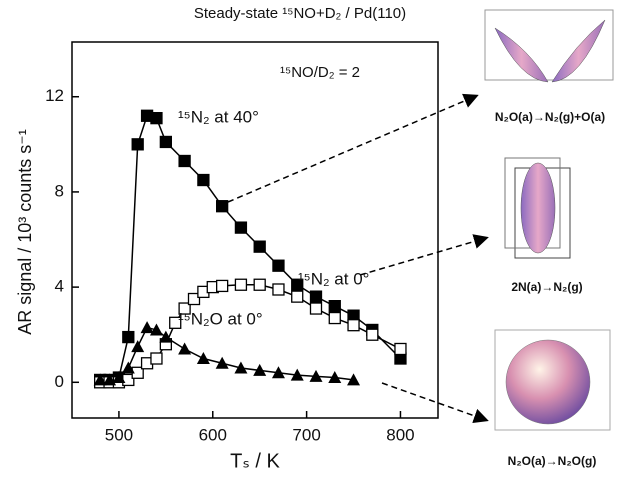 Image resolution: width=621 pixels, height=486 pixels. Describe the element at coordinates (54, 95) in the screenshot. I see `y-tick-label: 12` at that location.